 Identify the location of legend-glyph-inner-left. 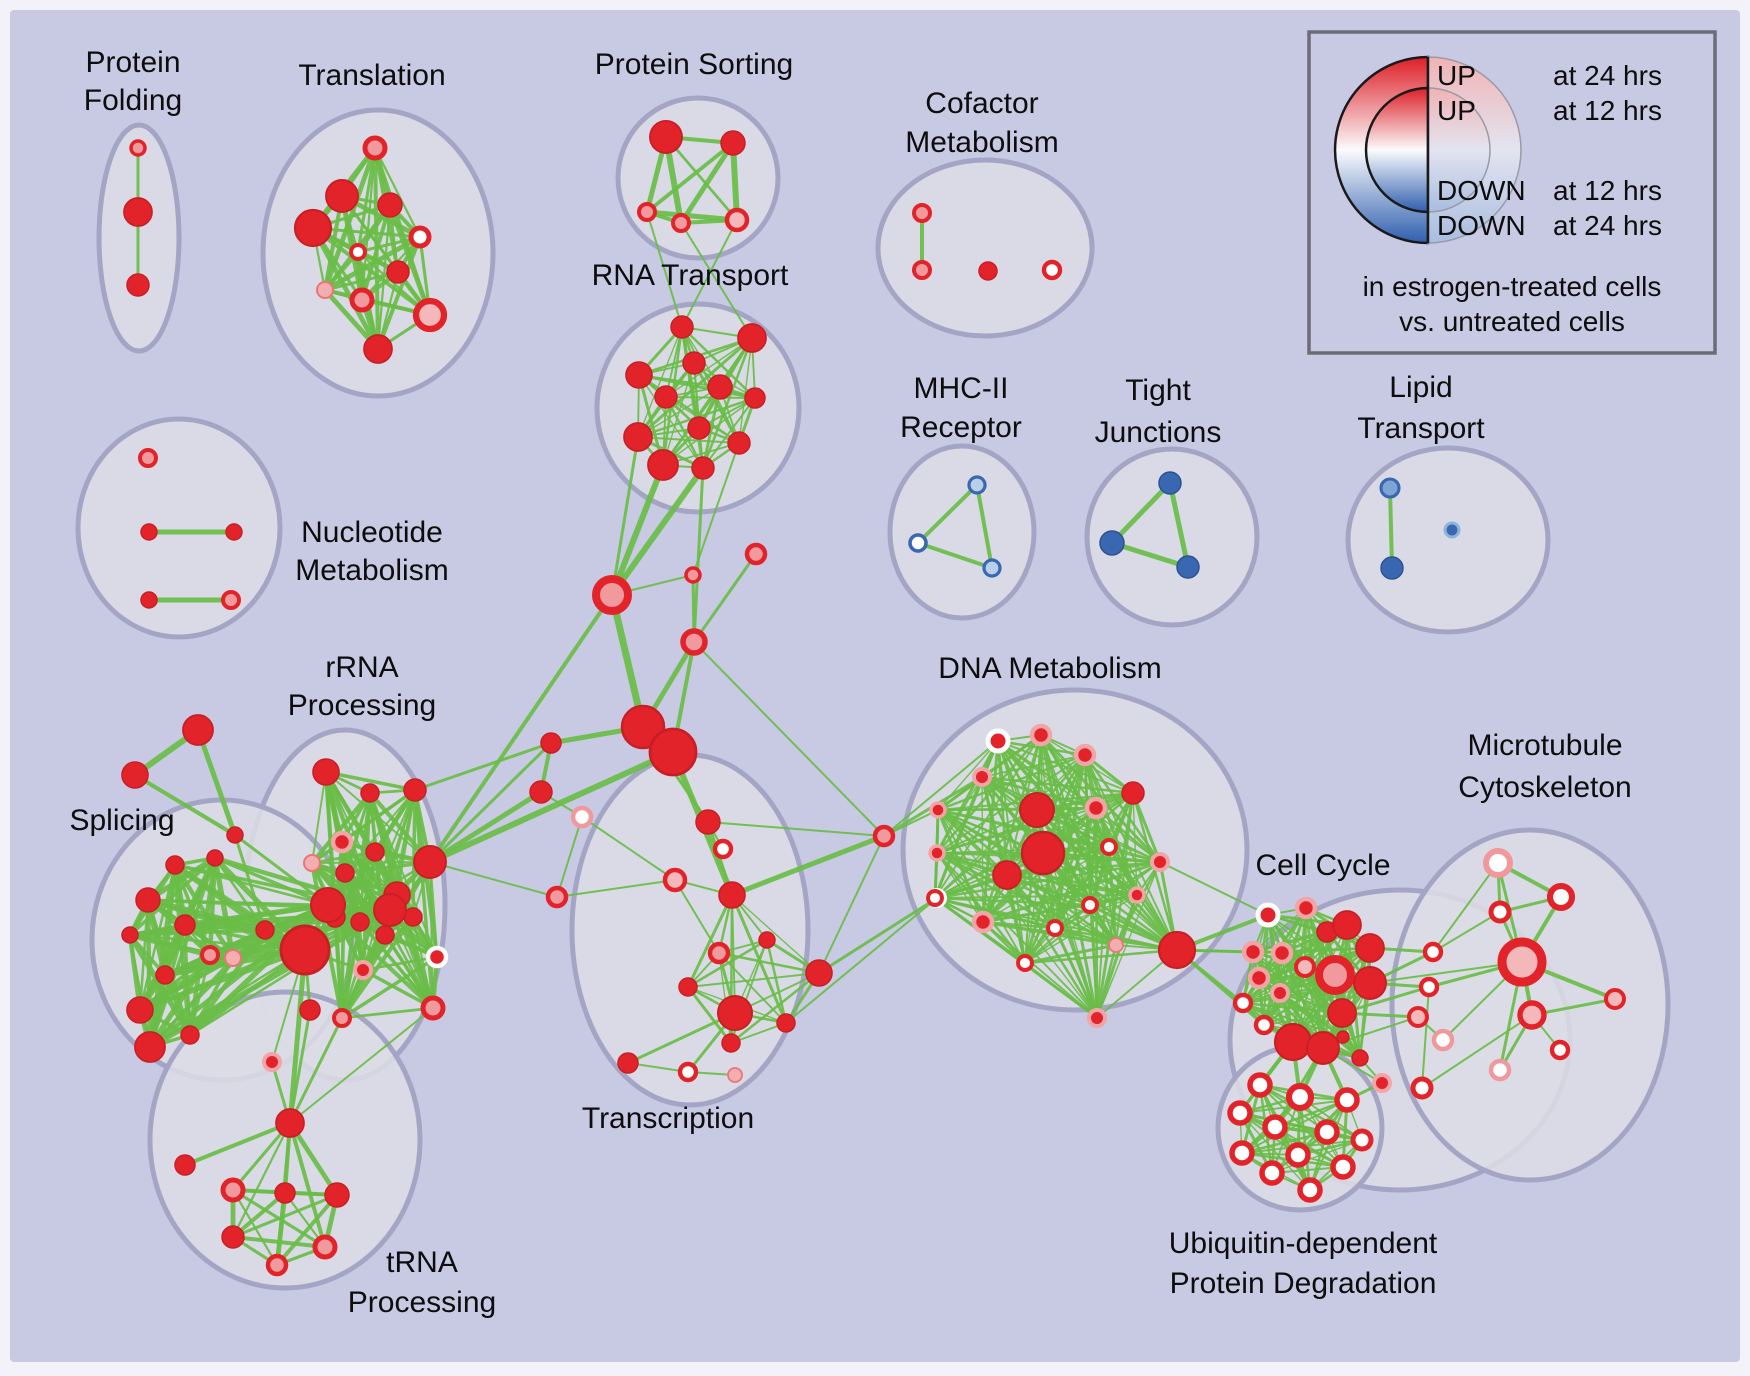
(1397, 150).